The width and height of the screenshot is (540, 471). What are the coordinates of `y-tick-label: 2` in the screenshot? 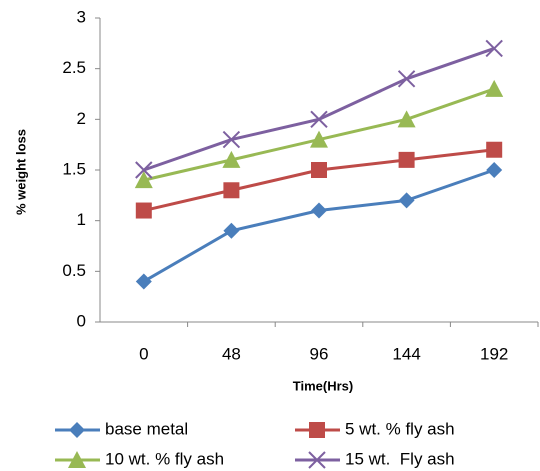 It's located at (81, 118).